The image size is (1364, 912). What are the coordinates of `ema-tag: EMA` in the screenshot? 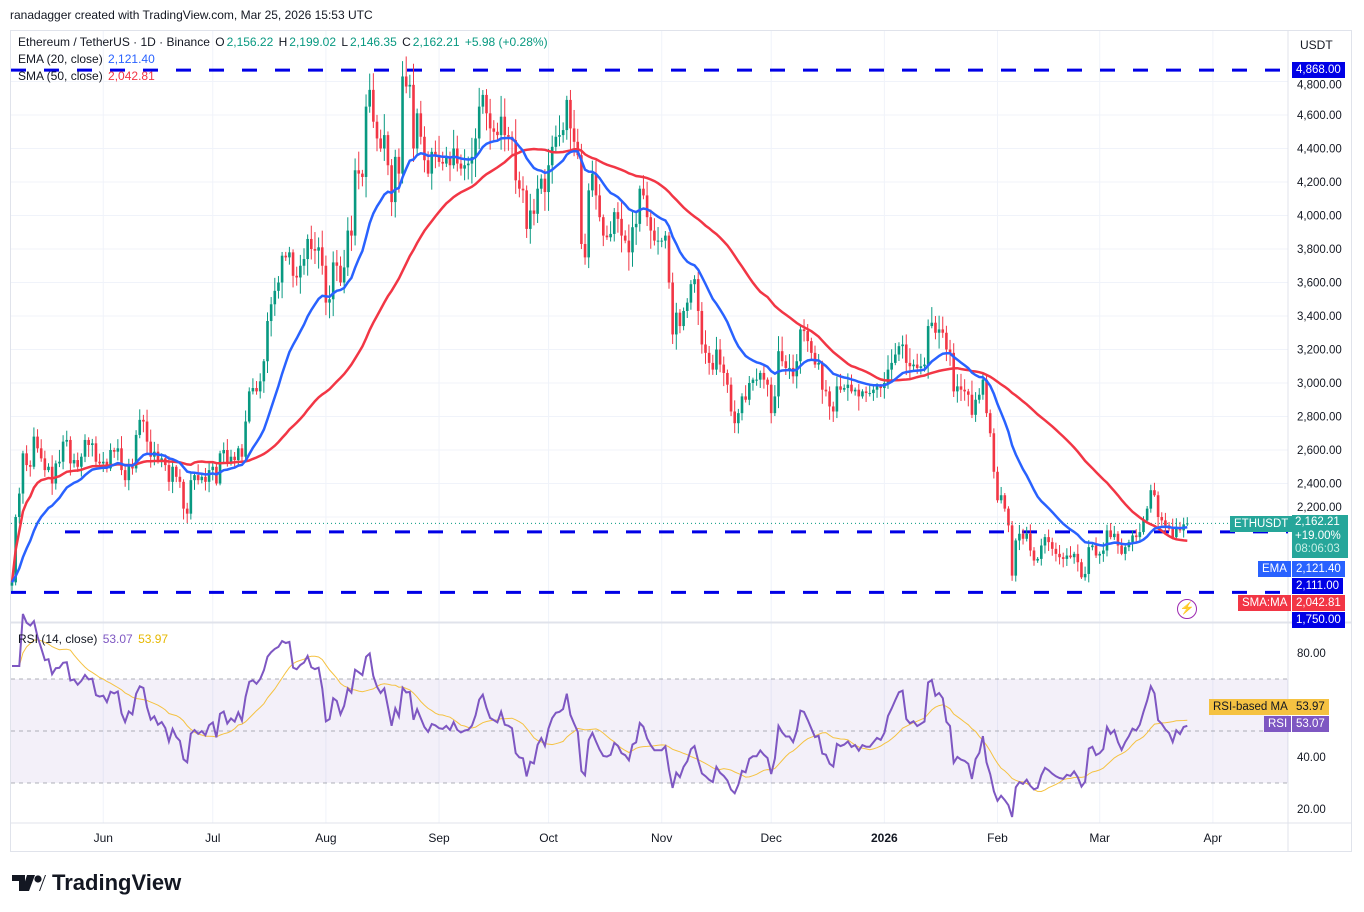 It's located at (1274, 569).